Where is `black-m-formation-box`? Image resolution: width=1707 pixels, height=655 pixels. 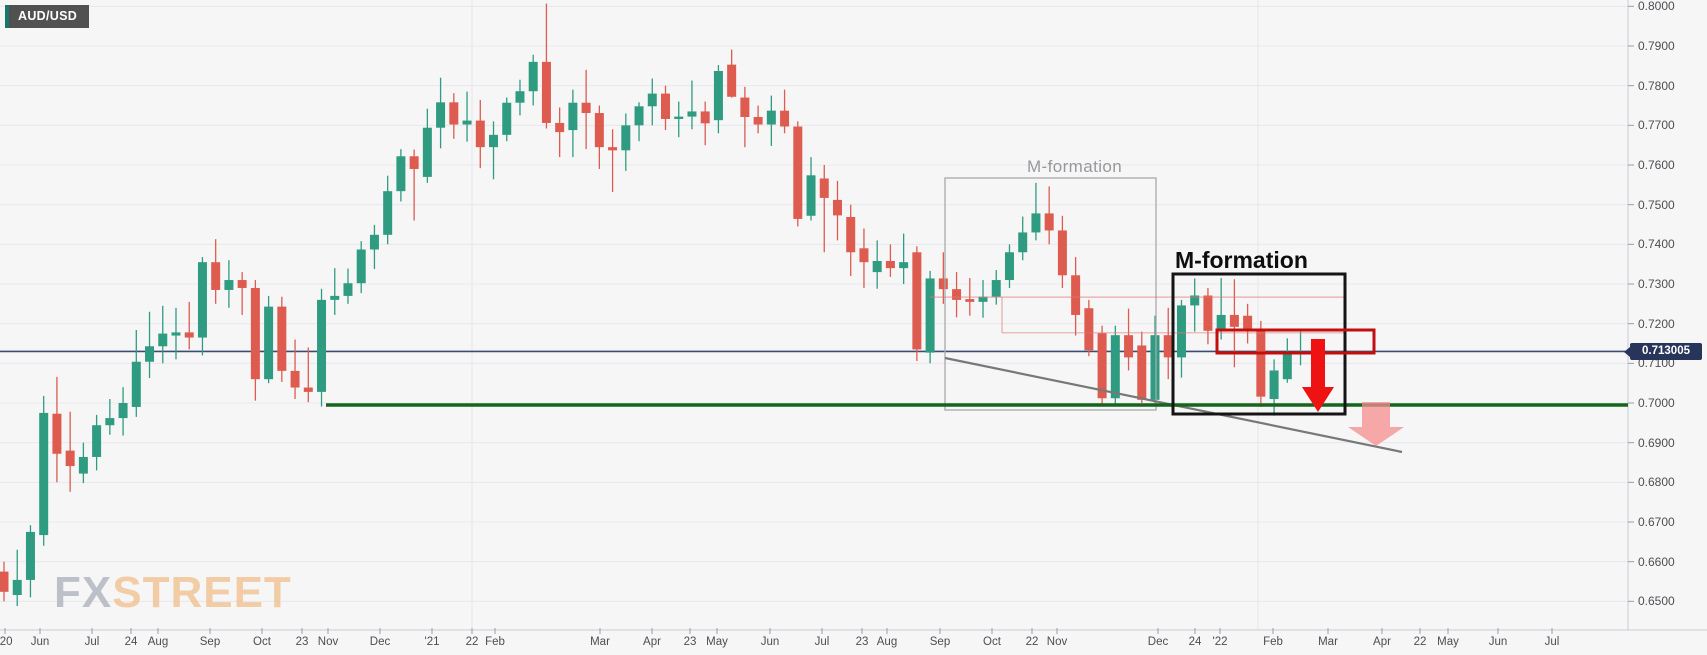
black-m-formation-box is located at coordinates (1259, 344).